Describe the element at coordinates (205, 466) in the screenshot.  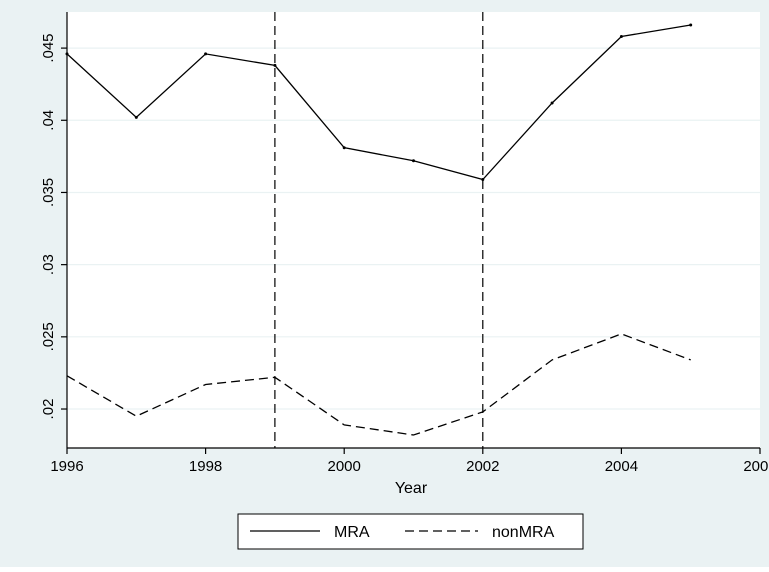
I see `x-tick-label: 1998` at that location.